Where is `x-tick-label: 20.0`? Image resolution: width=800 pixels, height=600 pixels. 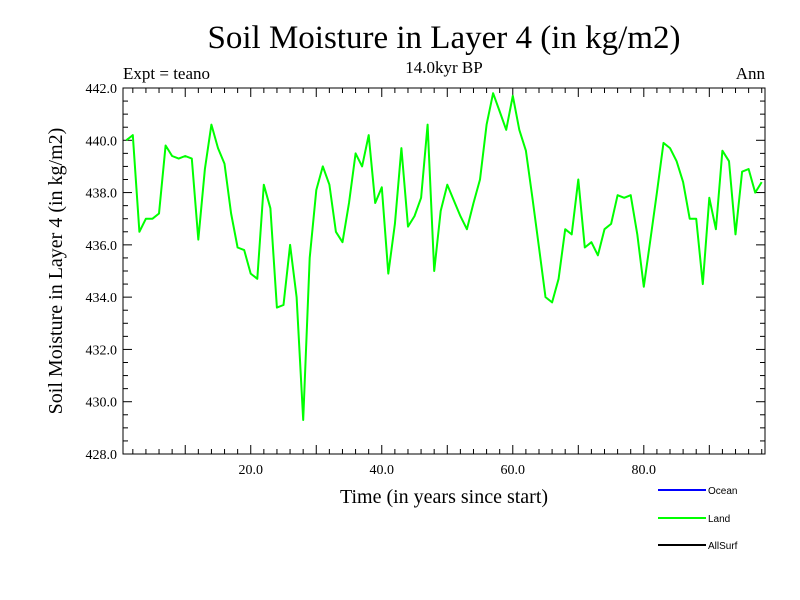 x-tick-label: 20.0 is located at coordinates (250, 470).